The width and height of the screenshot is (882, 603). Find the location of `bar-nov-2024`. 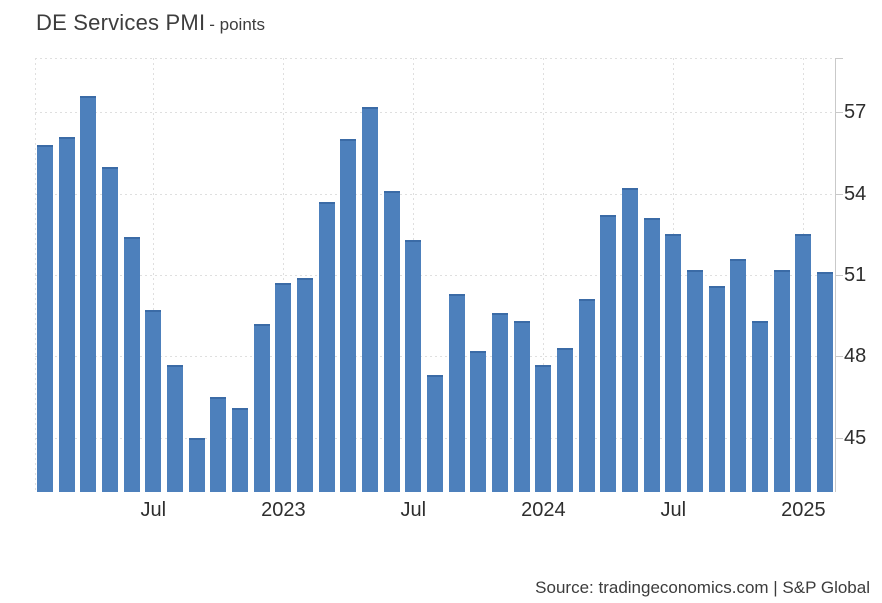

bar-nov-2024 is located at coordinates (760, 406).